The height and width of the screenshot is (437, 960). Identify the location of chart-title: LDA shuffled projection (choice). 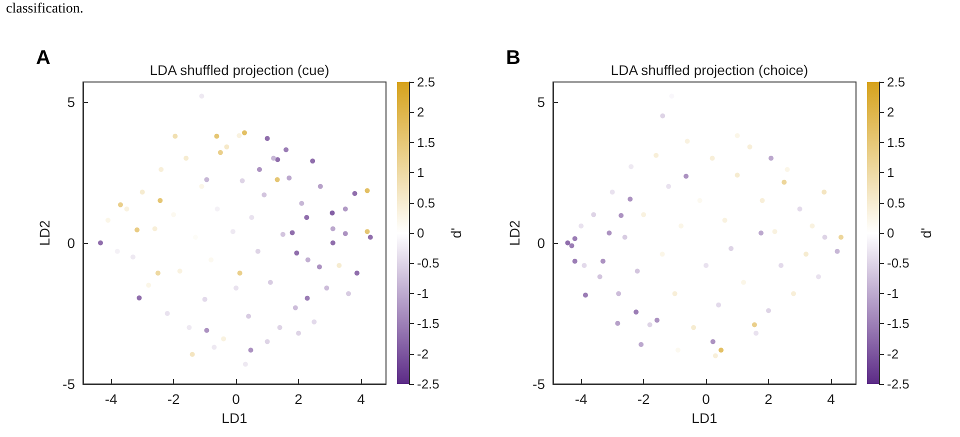
(709, 70).